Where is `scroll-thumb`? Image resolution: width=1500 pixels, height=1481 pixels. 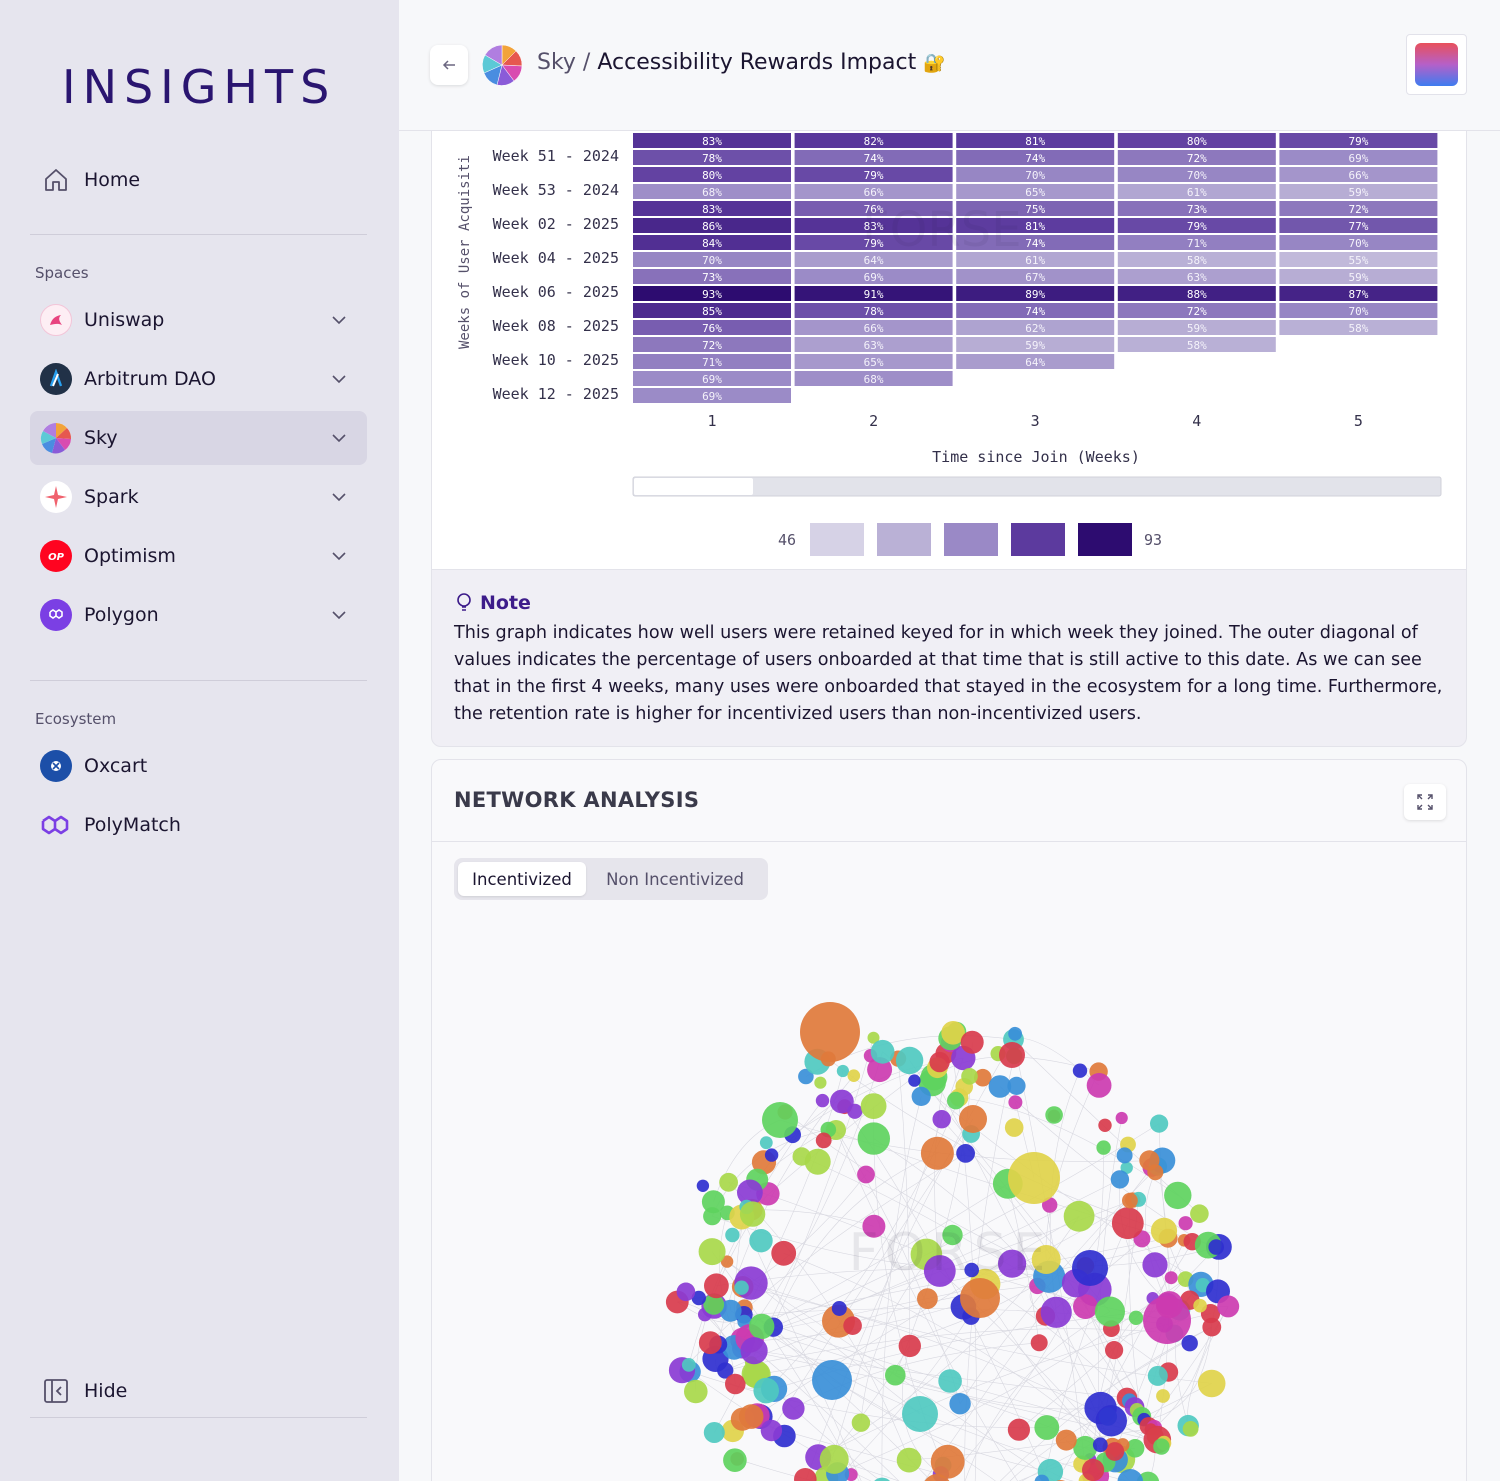 scroll-thumb is located at coordinates (693, 486).